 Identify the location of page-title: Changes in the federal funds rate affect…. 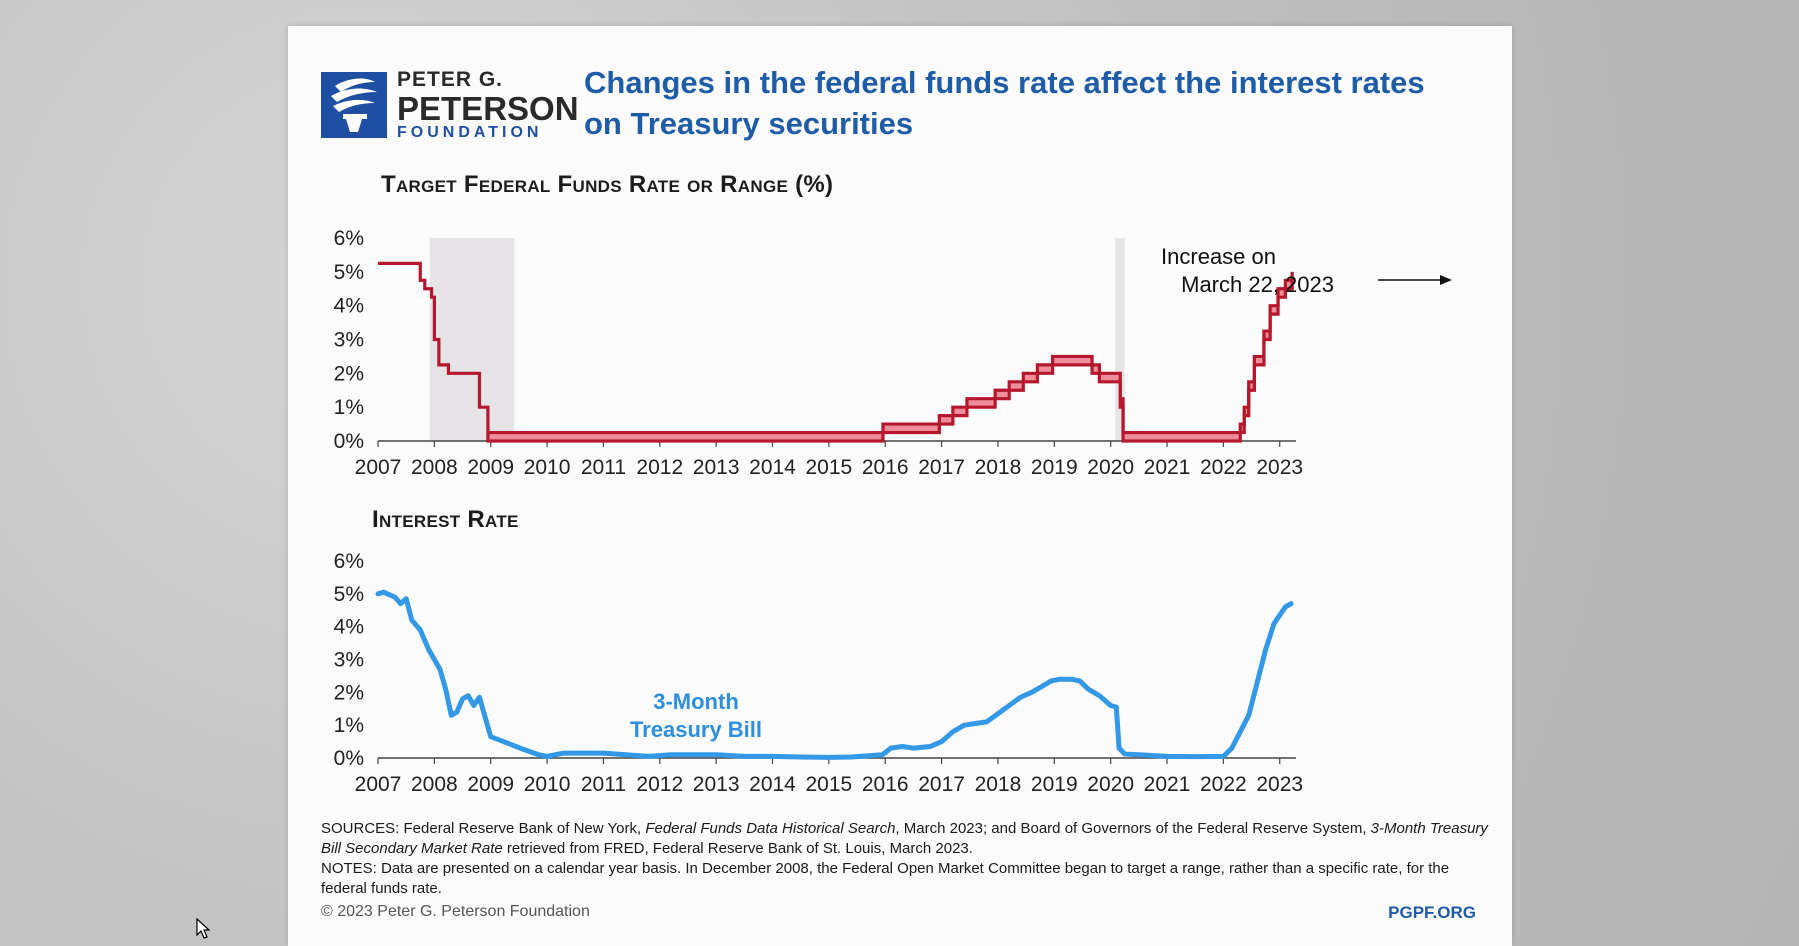
(1034, 103).